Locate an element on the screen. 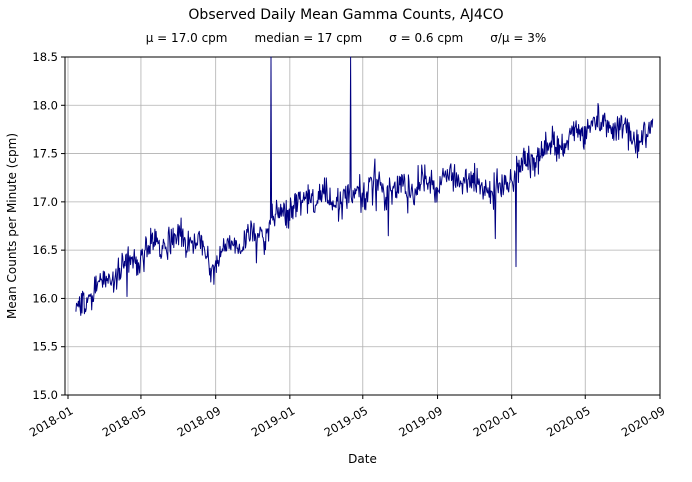 The height and width of the screenshot is (482, 692). y-tick-label: 15.0 is located at coordinates (45, 395).